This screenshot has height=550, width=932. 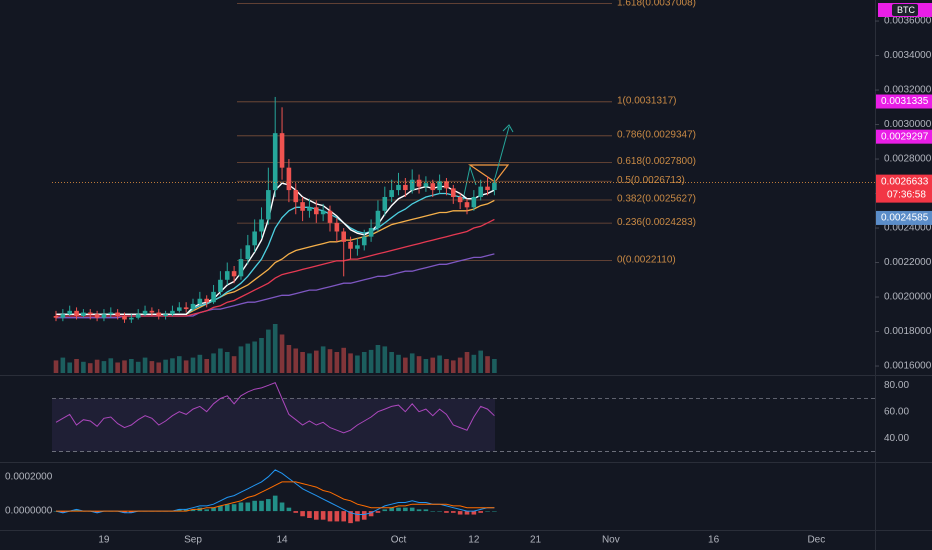 I want to click on trend-drawing, so click(x=469, y=183).